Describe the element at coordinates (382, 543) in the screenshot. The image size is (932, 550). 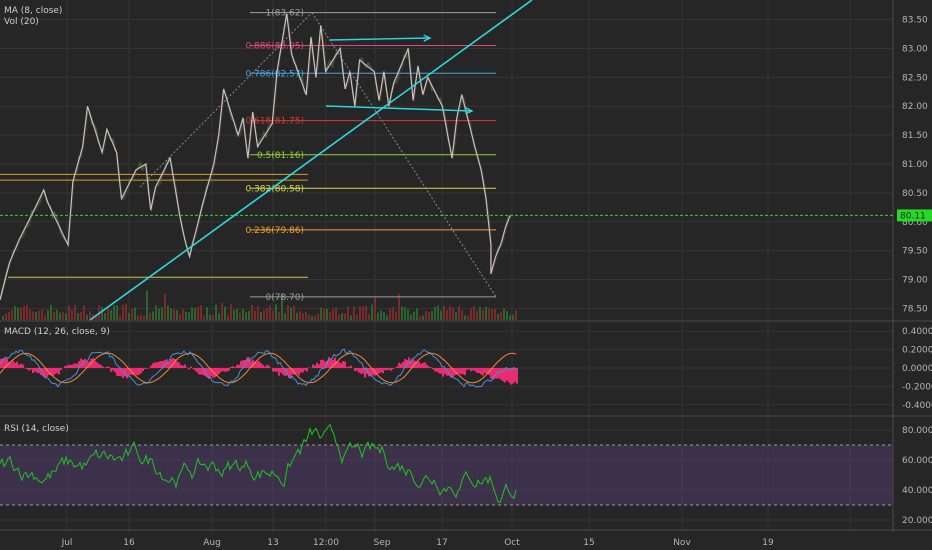
I see `x-axis-label: Sep` at that location.